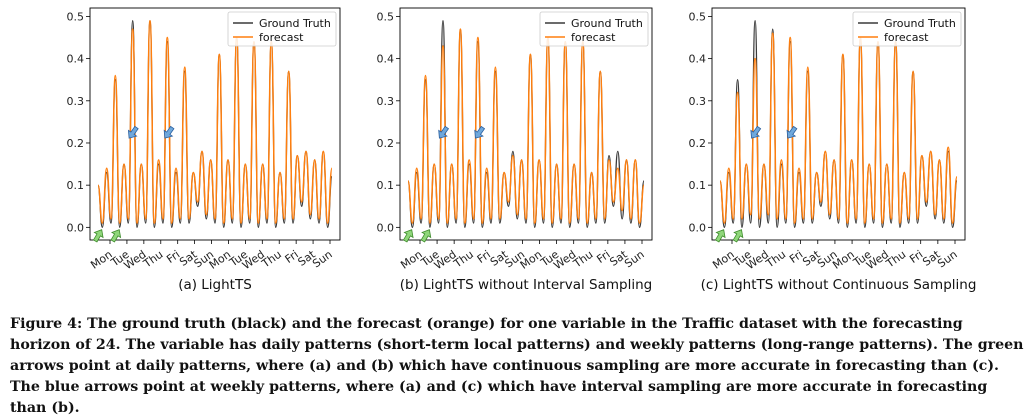  Describe the element at coordinates (526, 285) in the screenshot. I see `subplot-caption: (b) LightTS without Interval Sampling` at that location.